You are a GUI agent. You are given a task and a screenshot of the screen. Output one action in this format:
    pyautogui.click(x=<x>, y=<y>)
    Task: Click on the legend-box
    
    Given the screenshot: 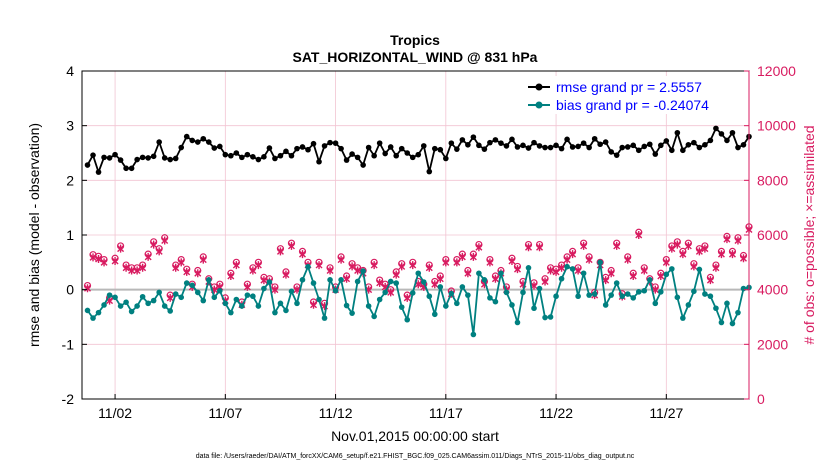 What is the action you would take?
    pyautogui.click(x=634, y=95)
    